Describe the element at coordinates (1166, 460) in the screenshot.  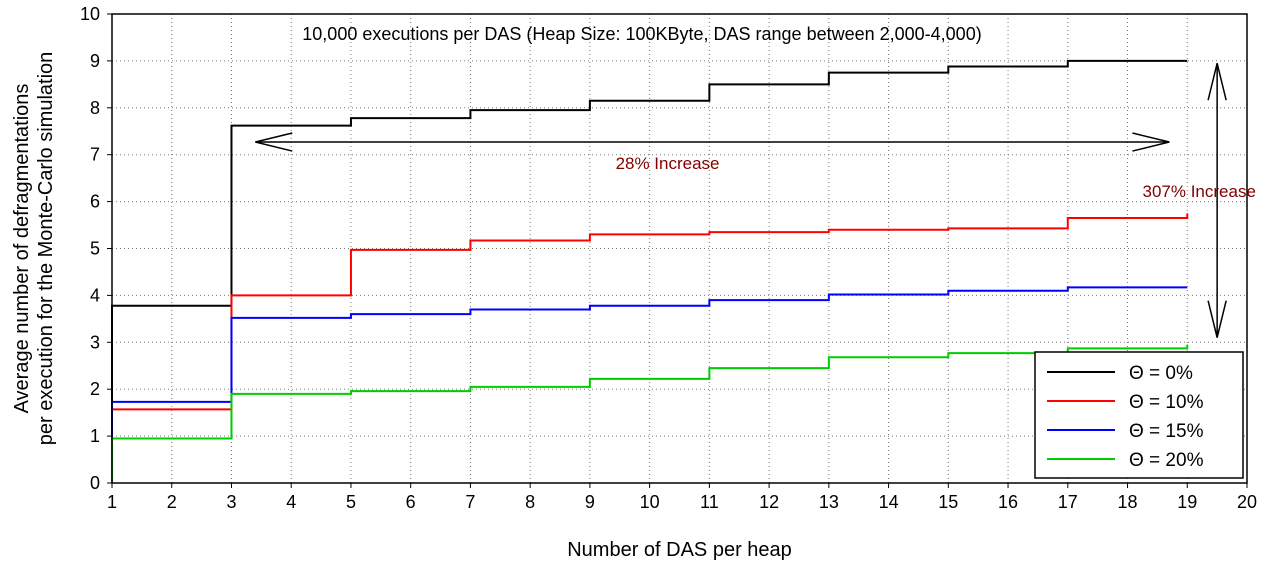
I see `legend-label-3: Θ = 20%` at that location.